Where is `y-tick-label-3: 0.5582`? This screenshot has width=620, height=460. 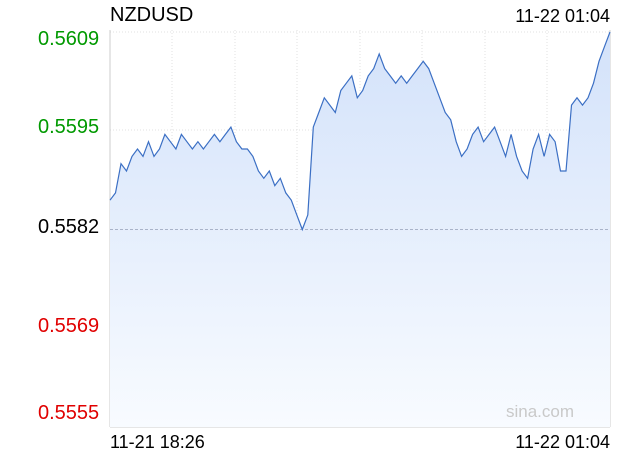 y-tick-label-3: 0.5582 is located at coordinates (69, 227).